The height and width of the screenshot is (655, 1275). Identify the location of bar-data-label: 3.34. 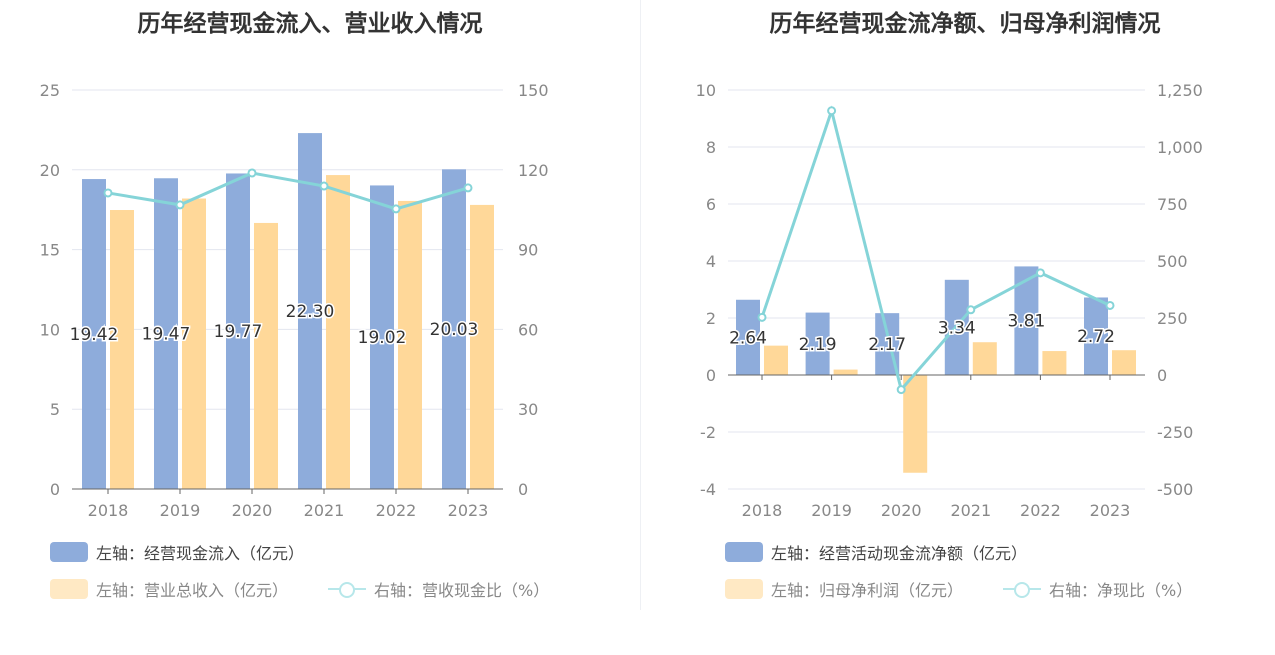
(957, 328).